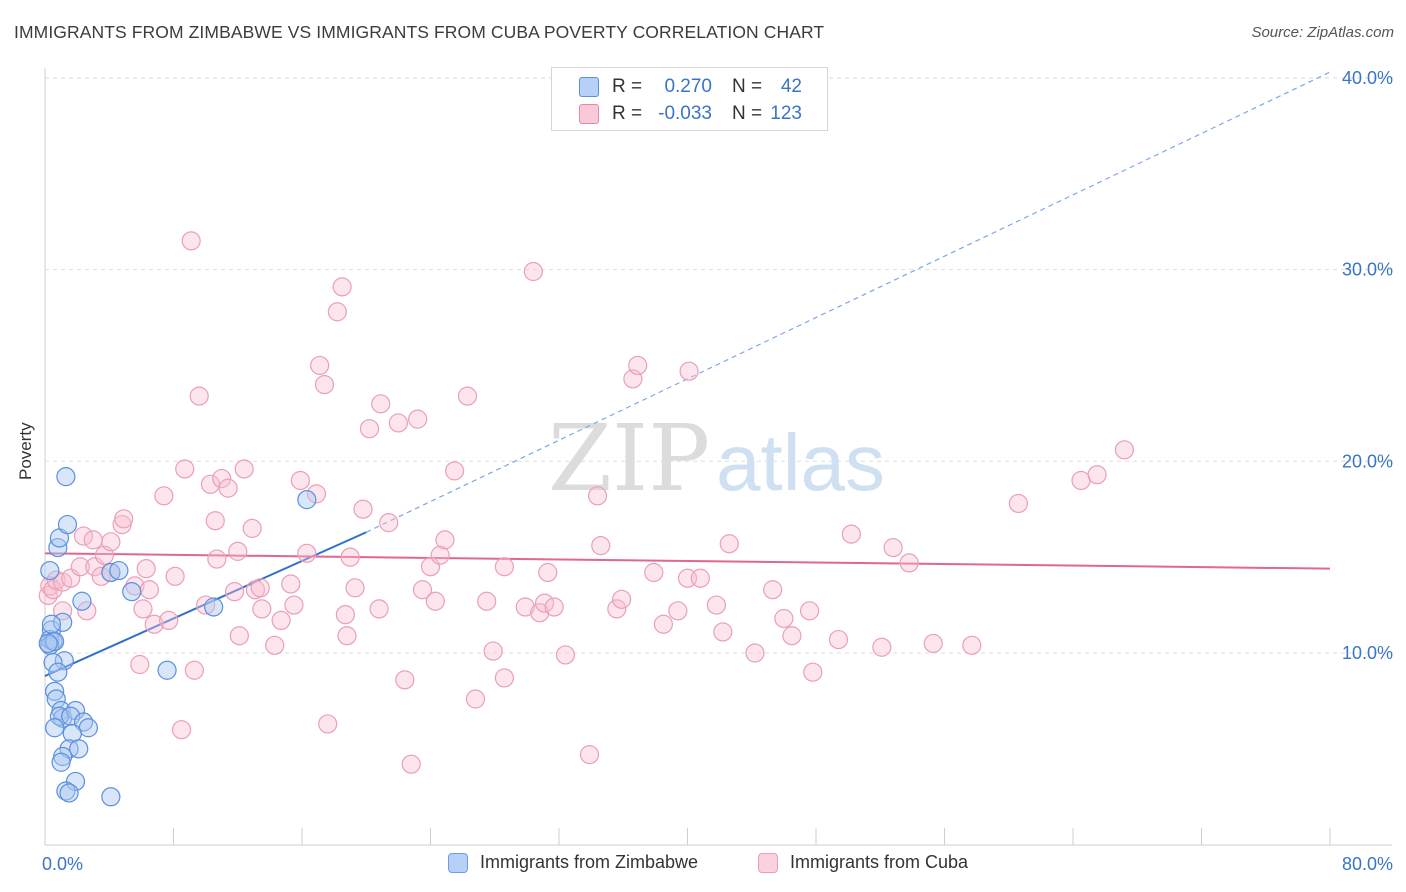 The height and width of the screenshot is (892, 1406). What do you see at coordinates (1367, 270) in the screenshot?
I see `y-tick-label: 30.0%` at bounding box center [1367, 270].